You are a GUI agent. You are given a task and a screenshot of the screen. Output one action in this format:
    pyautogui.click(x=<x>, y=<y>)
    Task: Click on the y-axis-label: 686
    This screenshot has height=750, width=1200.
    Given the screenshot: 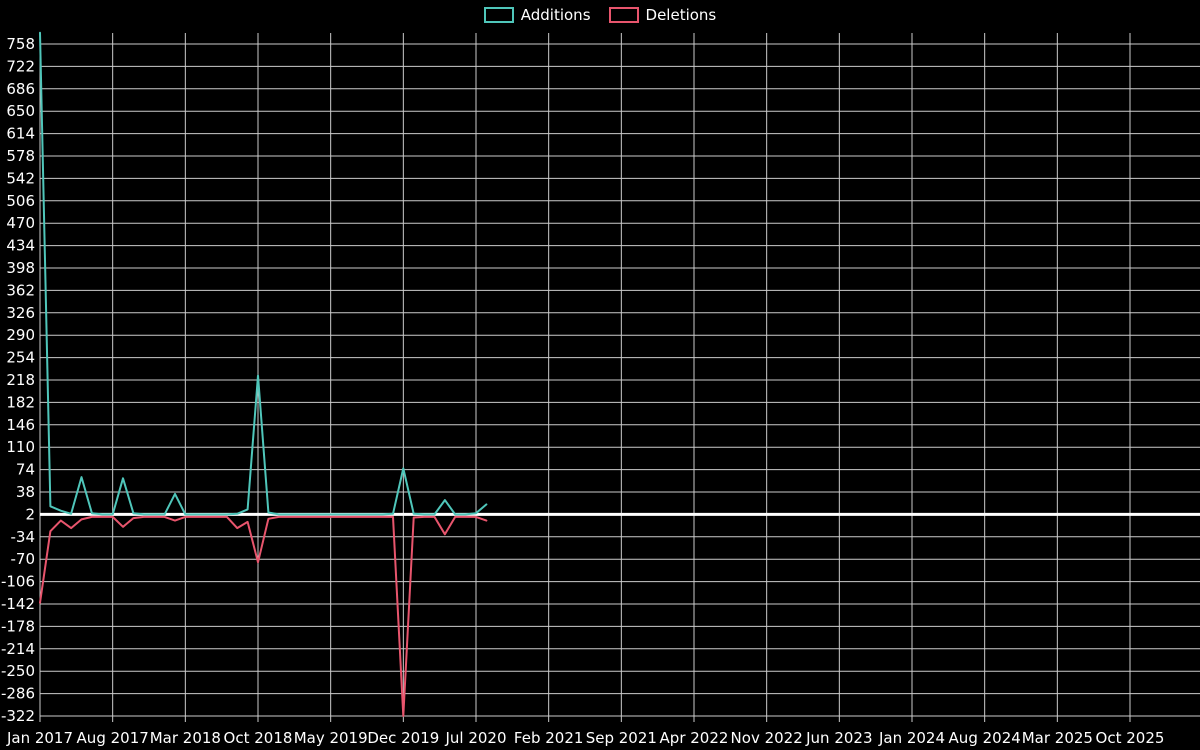 What is the action you would take?
    pyautogui.click(x=20, y=89)
    